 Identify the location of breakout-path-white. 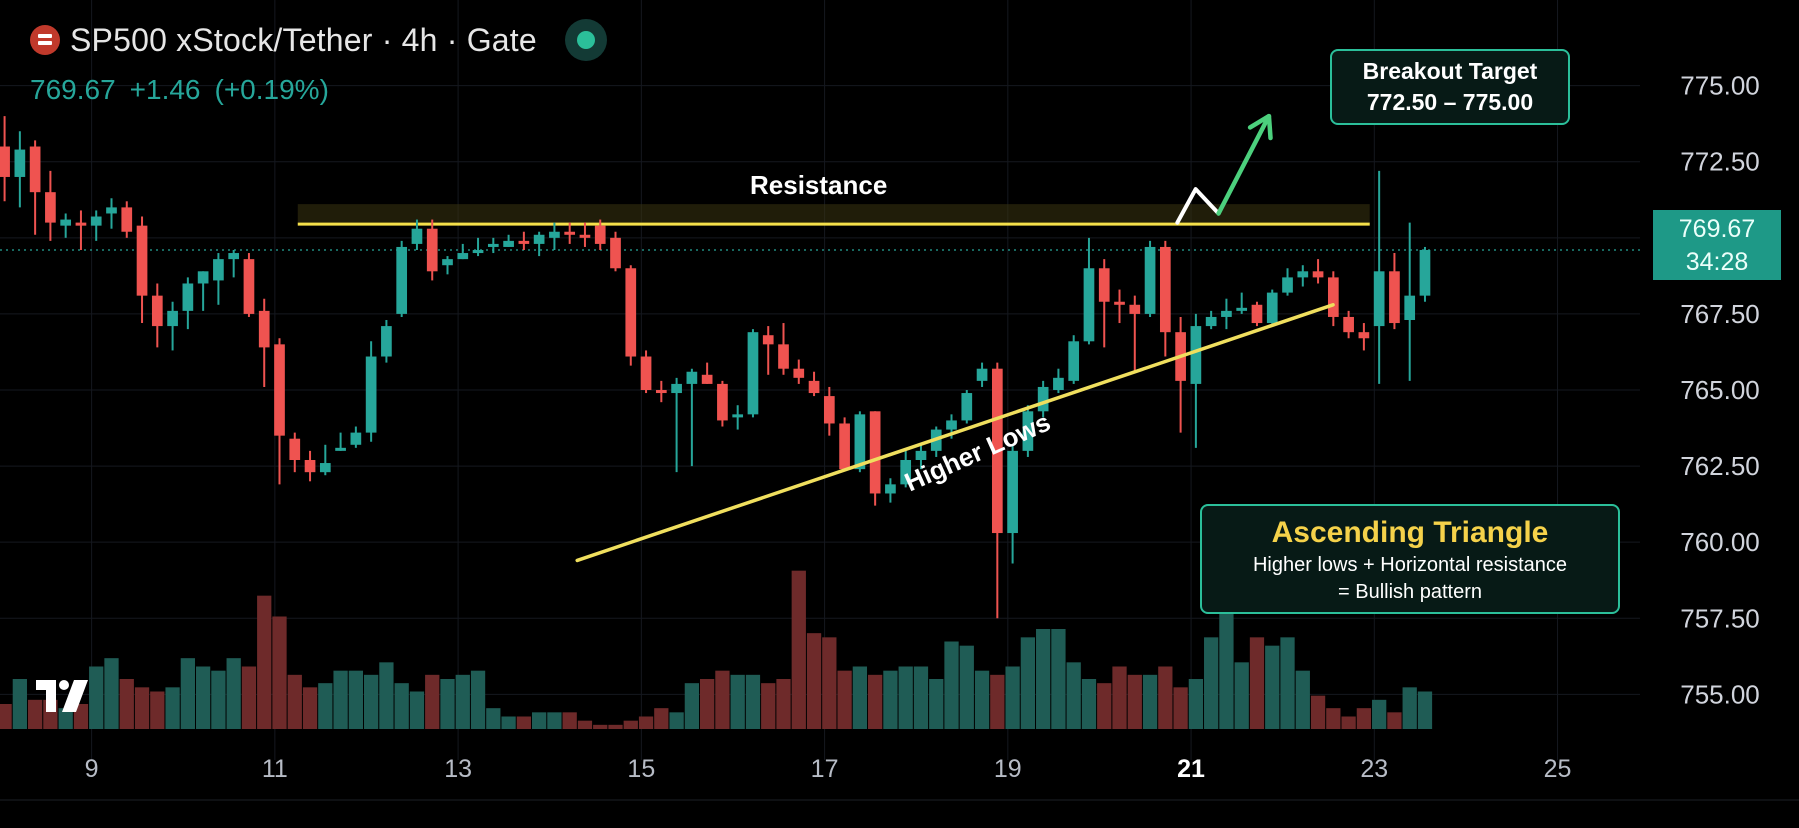
(1198, 206).